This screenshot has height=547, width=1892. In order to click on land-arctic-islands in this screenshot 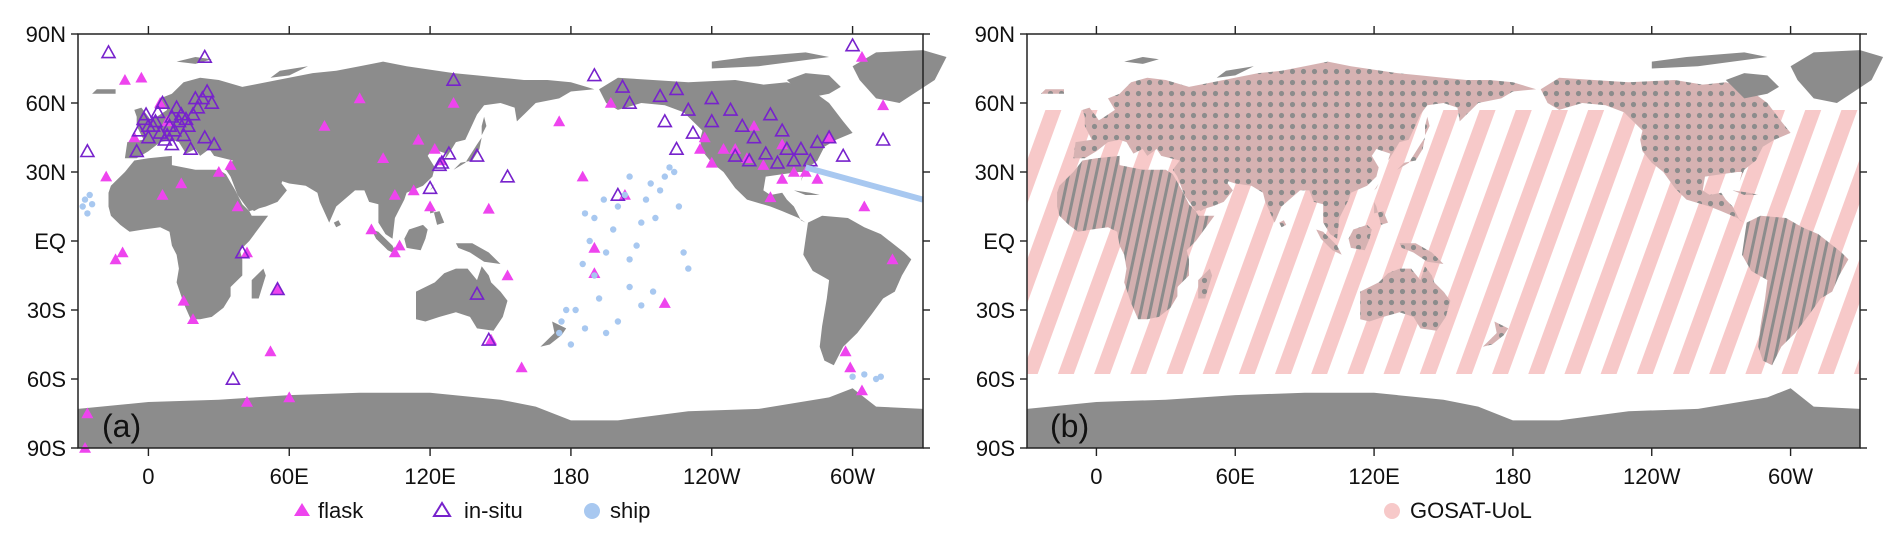, I will do `click(770, 60)`.